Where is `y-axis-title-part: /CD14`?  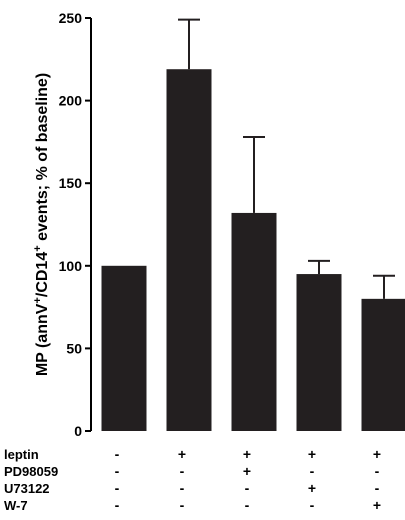 y-axis-title-part: /CD14 is located at coordinates (42, 274).